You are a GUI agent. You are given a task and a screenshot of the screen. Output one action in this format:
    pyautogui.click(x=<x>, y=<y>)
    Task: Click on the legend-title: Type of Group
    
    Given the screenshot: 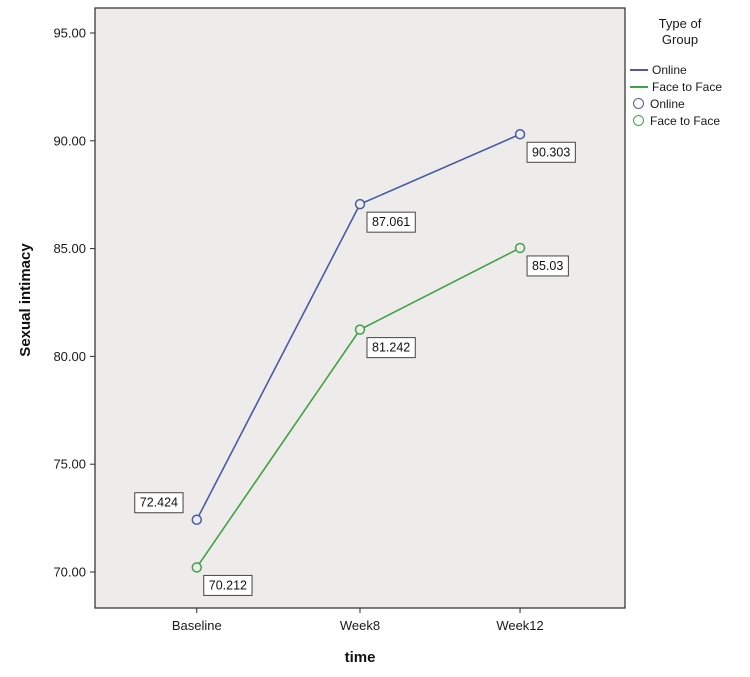 What is the action you would take?
    pyautogui.click(x=680, y=31)
    